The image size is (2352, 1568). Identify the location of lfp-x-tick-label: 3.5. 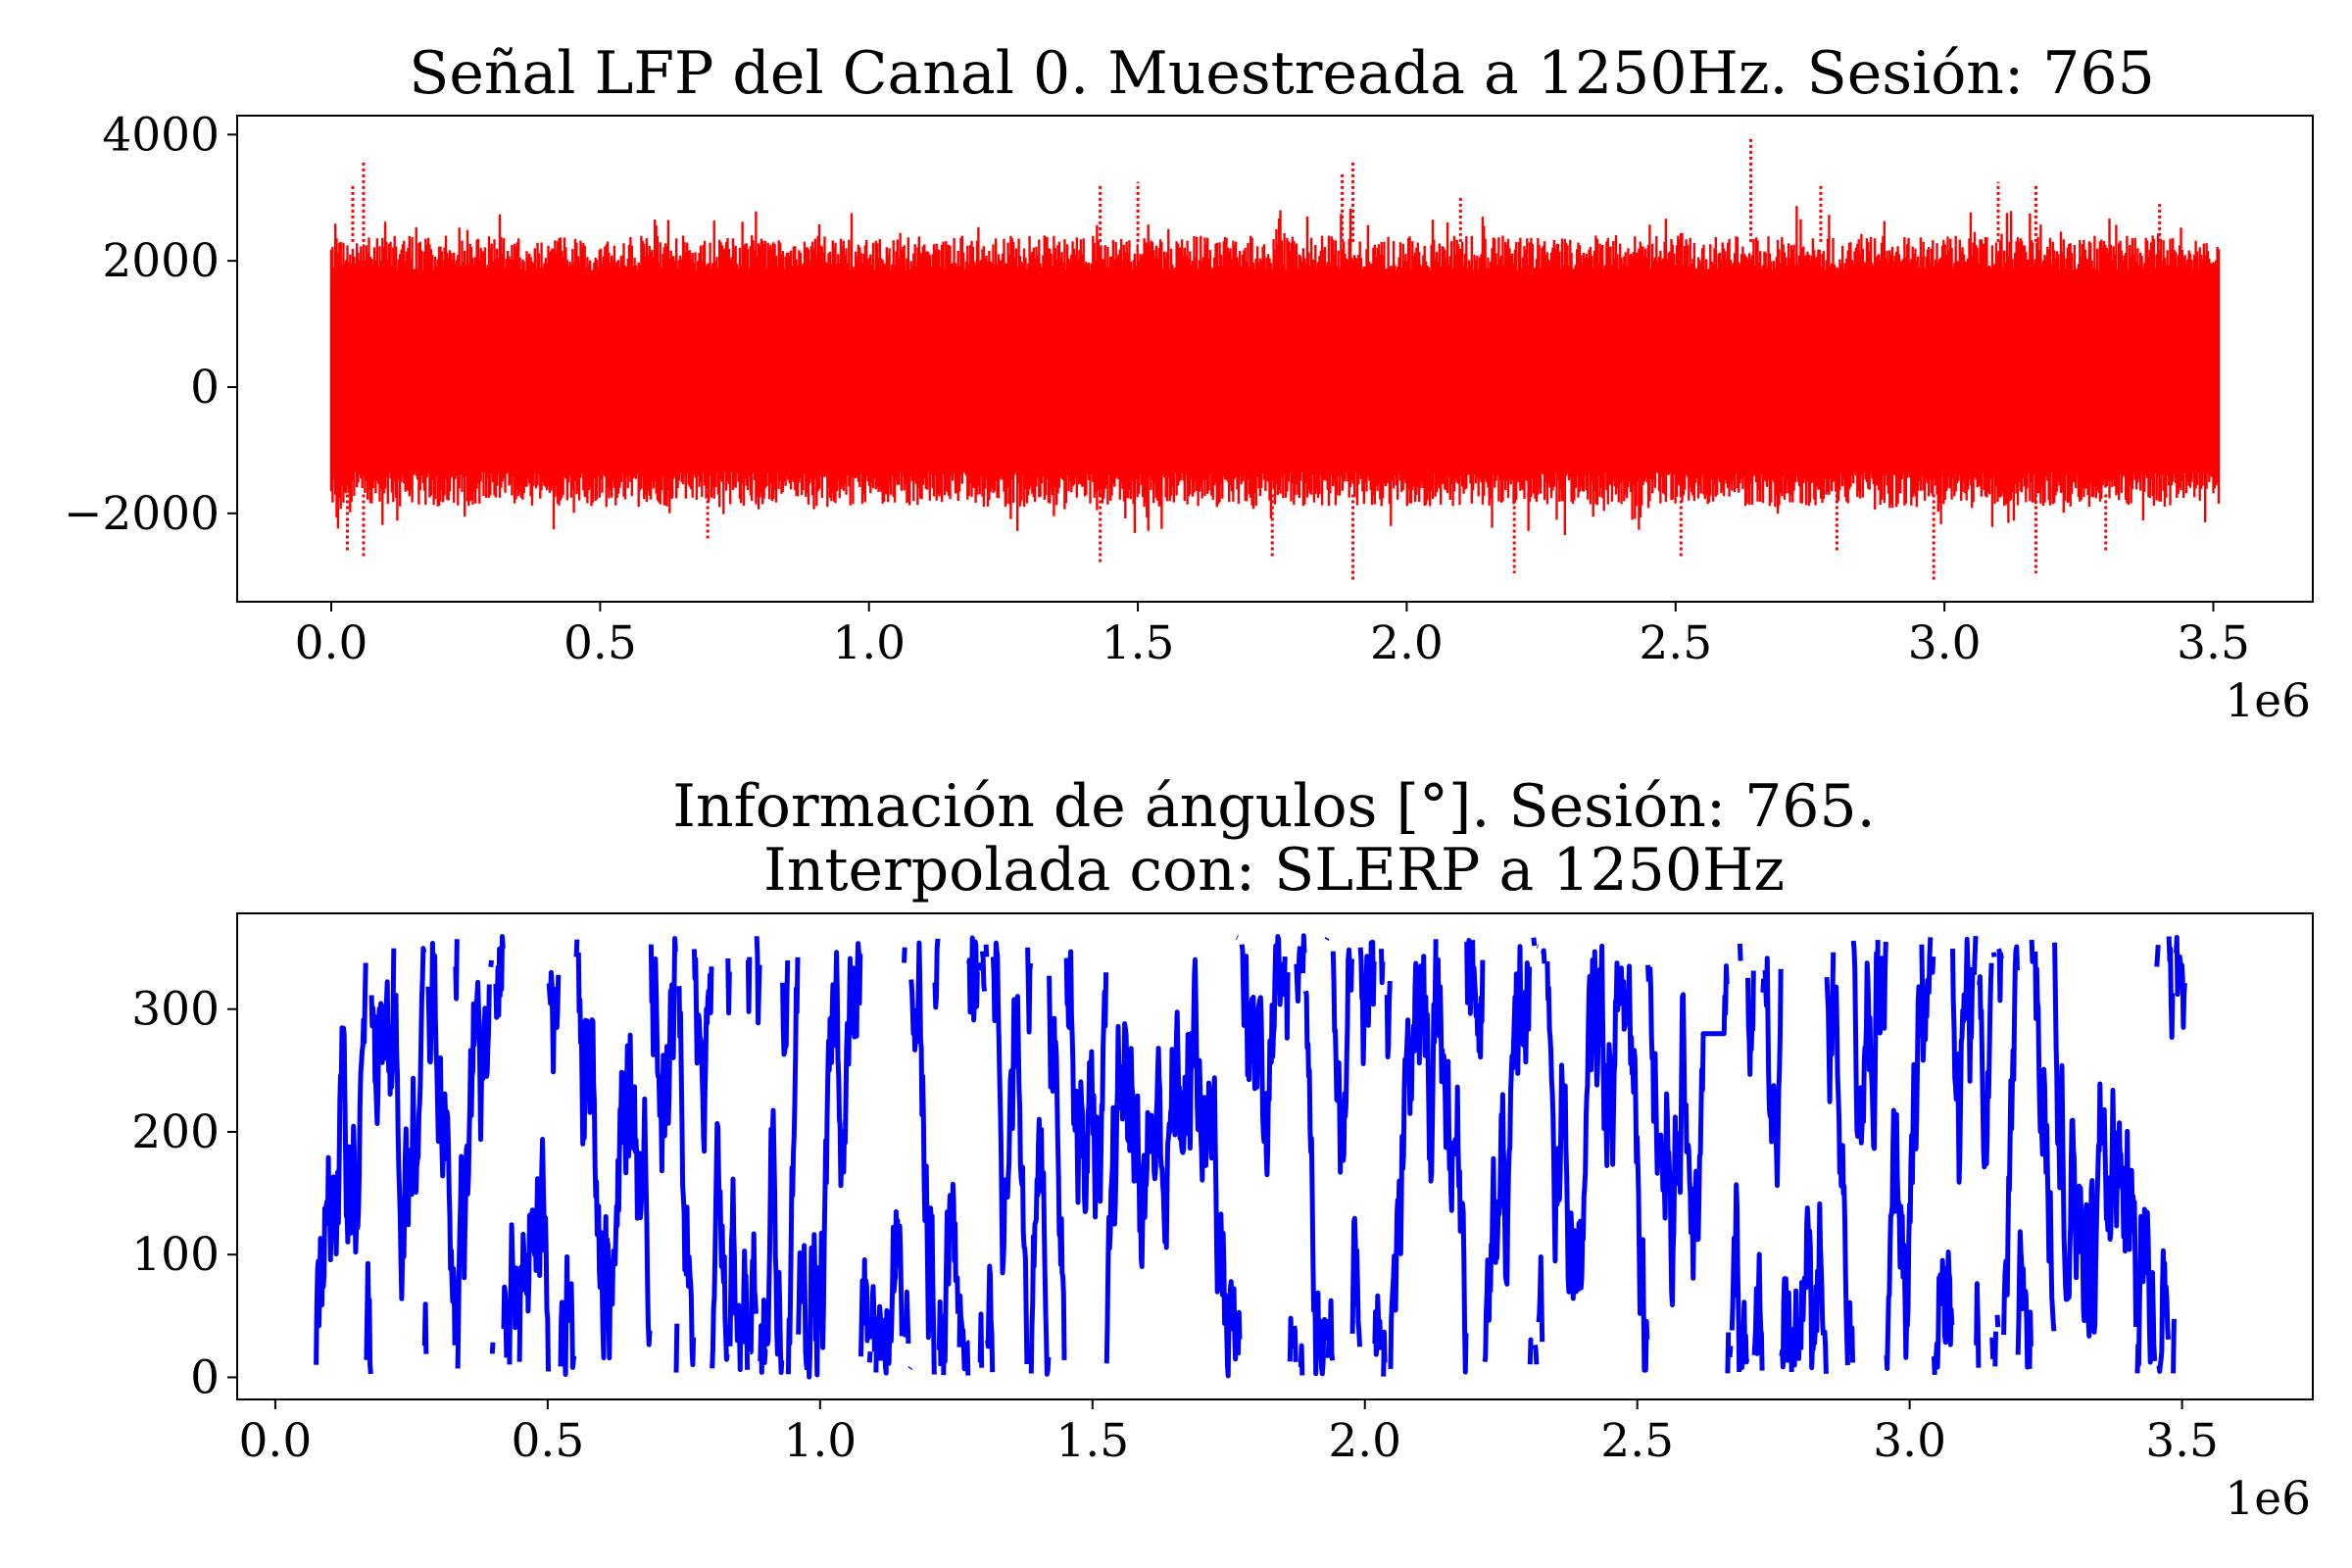
(2213, 643).